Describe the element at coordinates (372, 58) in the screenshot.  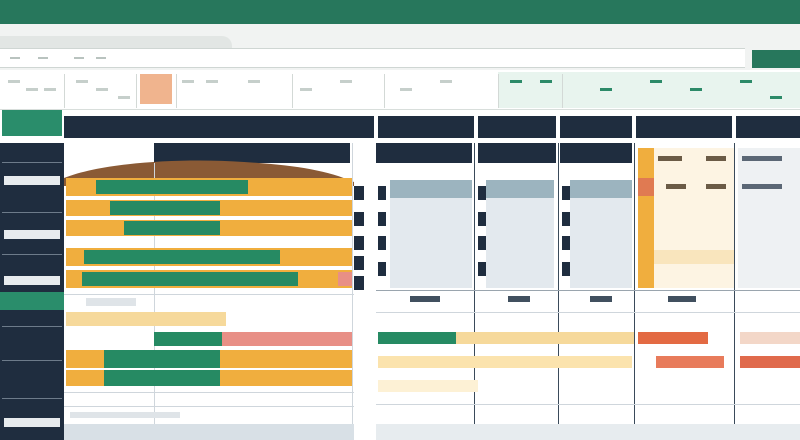
I see `address-bar` at that location.